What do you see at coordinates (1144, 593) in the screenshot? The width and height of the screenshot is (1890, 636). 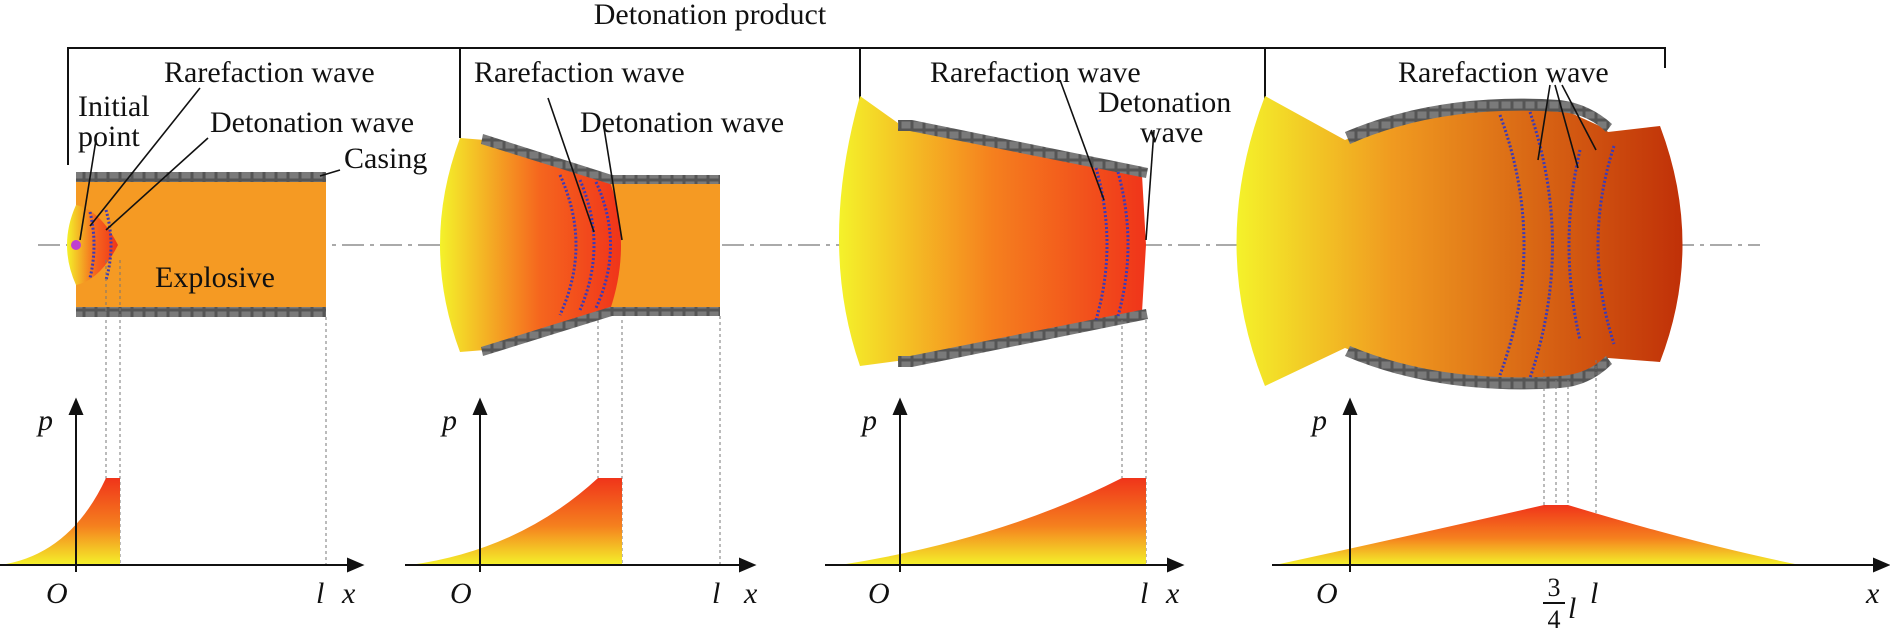 I see `axis-l-3: l` at bounding box center [1144, 593].